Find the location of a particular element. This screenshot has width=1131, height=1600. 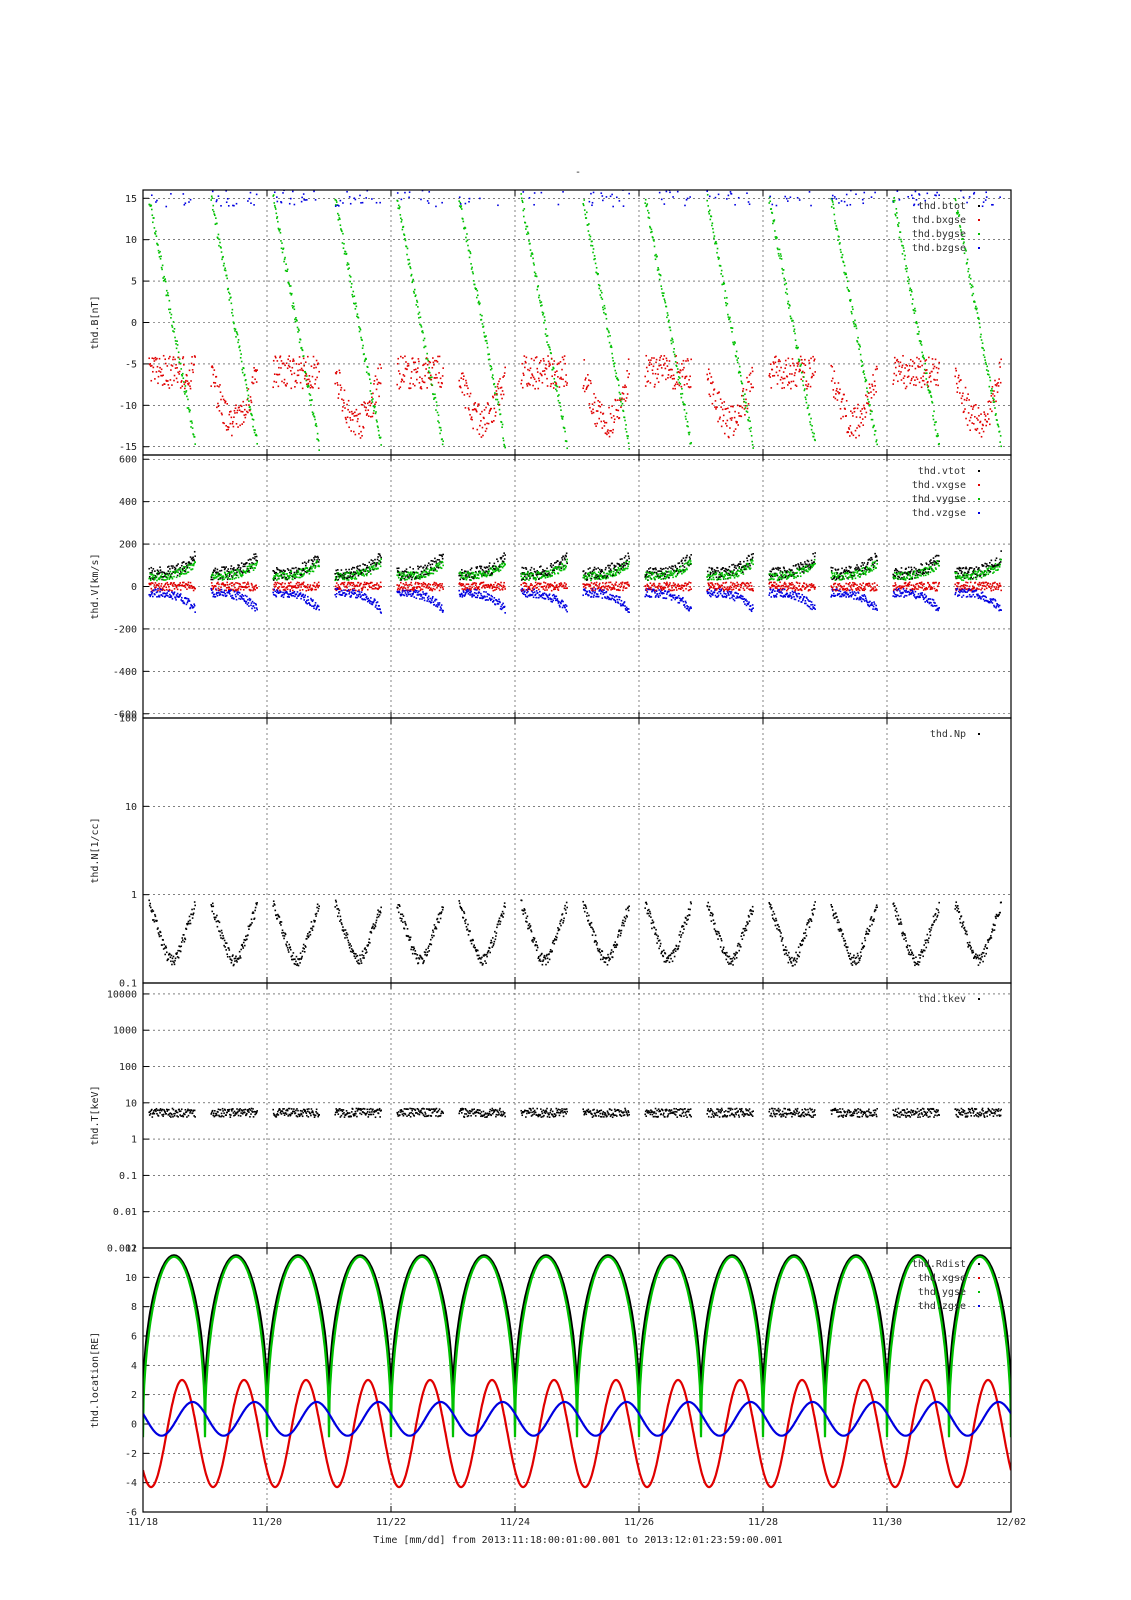

legend-label: thd.bzgse is located at coordinates (939, 248).